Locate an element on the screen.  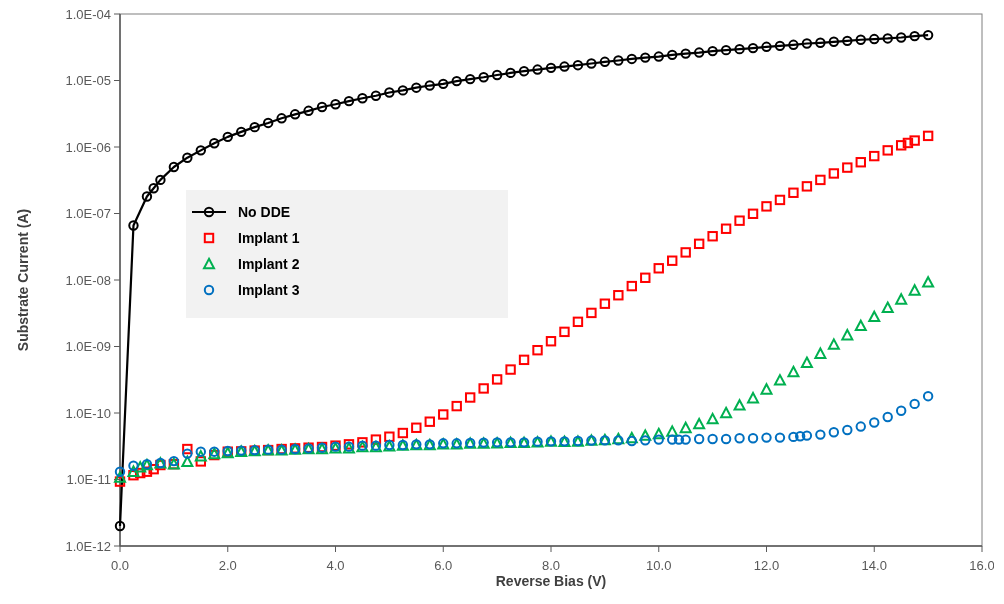
x-tick-label: 4.0 is located at coordinates (335, 565).